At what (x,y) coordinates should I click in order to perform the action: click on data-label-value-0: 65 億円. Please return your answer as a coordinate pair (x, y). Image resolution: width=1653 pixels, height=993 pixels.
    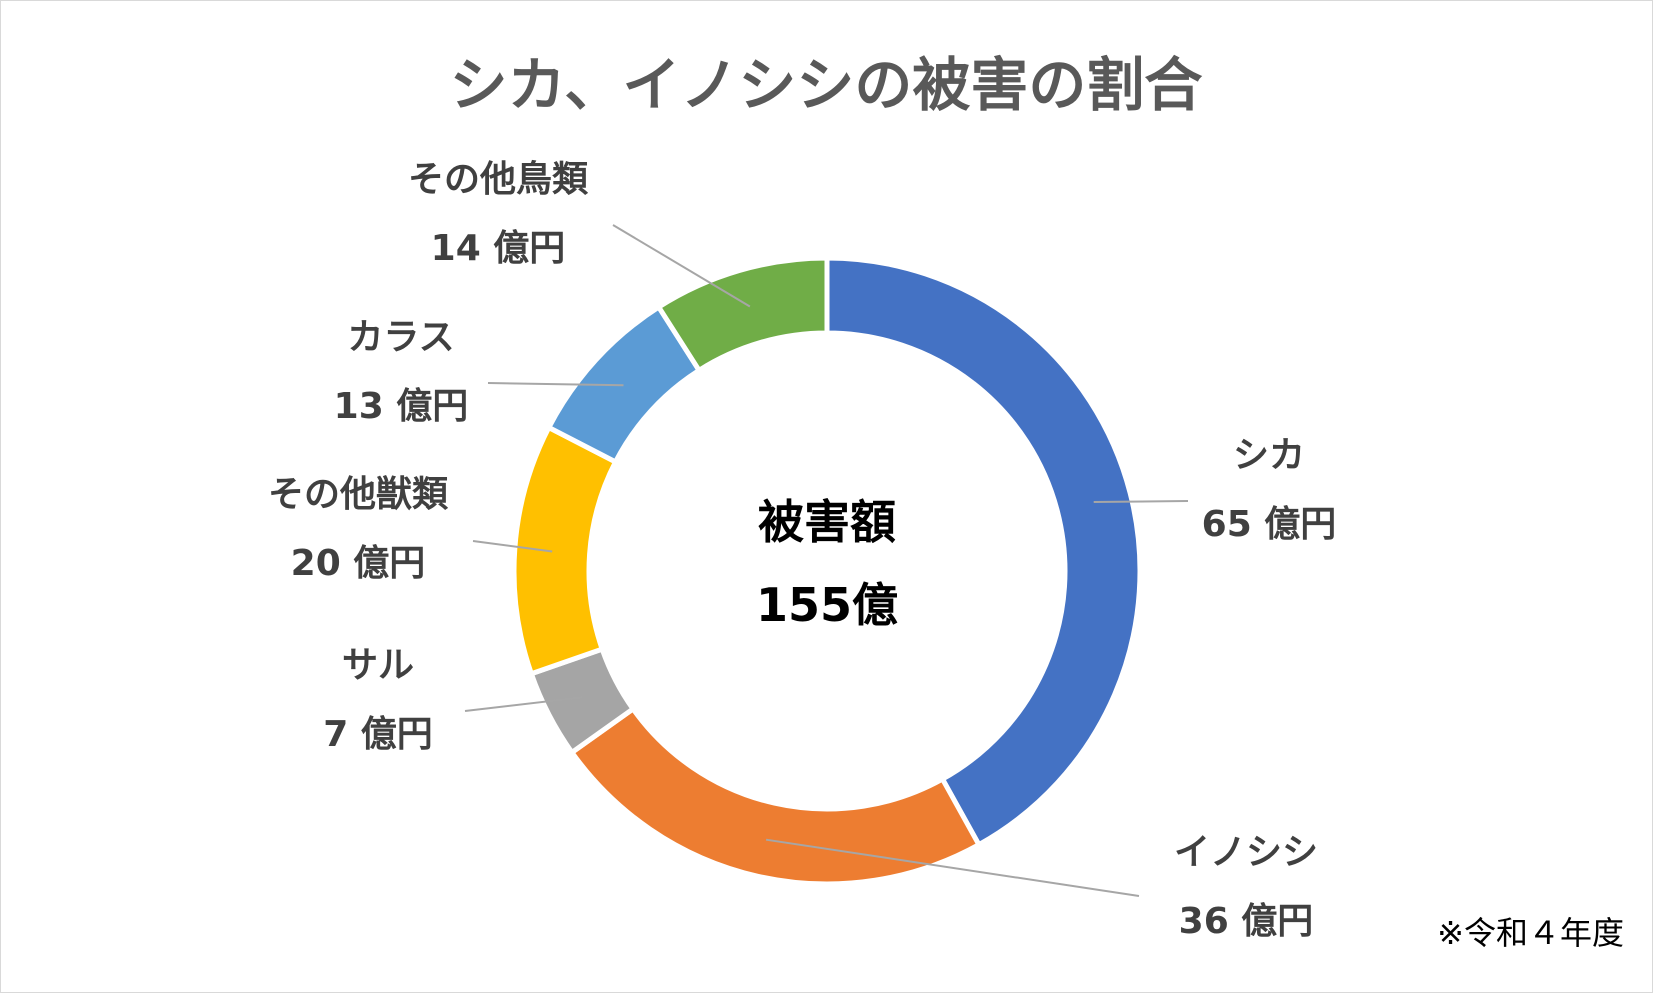
    Looking at the image, I should click on (1269, 524).